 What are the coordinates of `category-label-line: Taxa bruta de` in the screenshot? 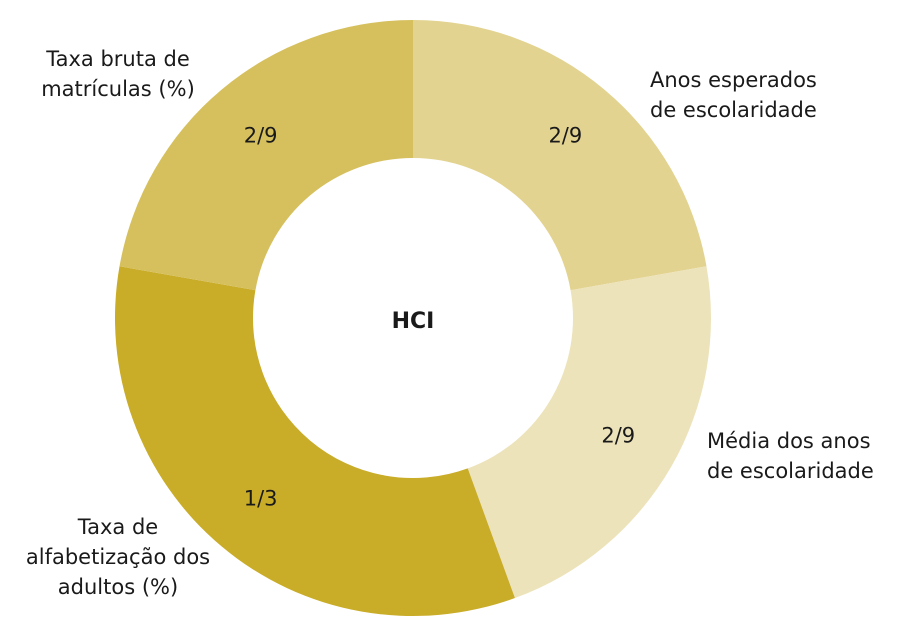 It's located at (117, 59).